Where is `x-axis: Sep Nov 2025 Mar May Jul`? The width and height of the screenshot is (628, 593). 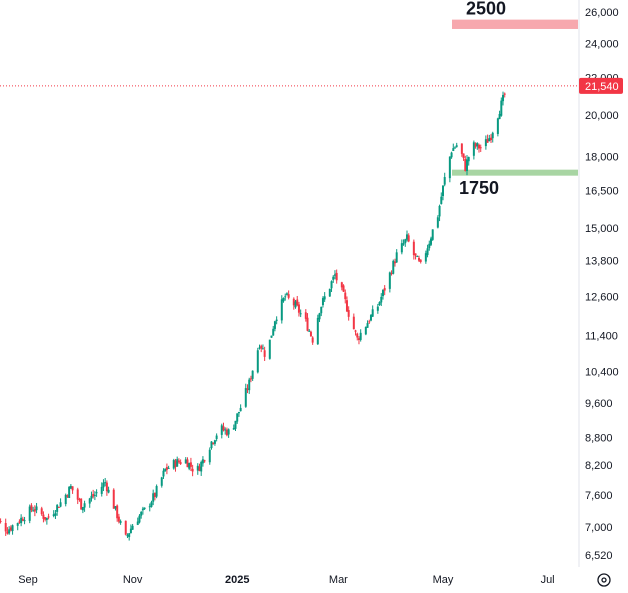
x-axis: Sep Nov 2025 Mar May Jul is located at coordinates (286, 580).